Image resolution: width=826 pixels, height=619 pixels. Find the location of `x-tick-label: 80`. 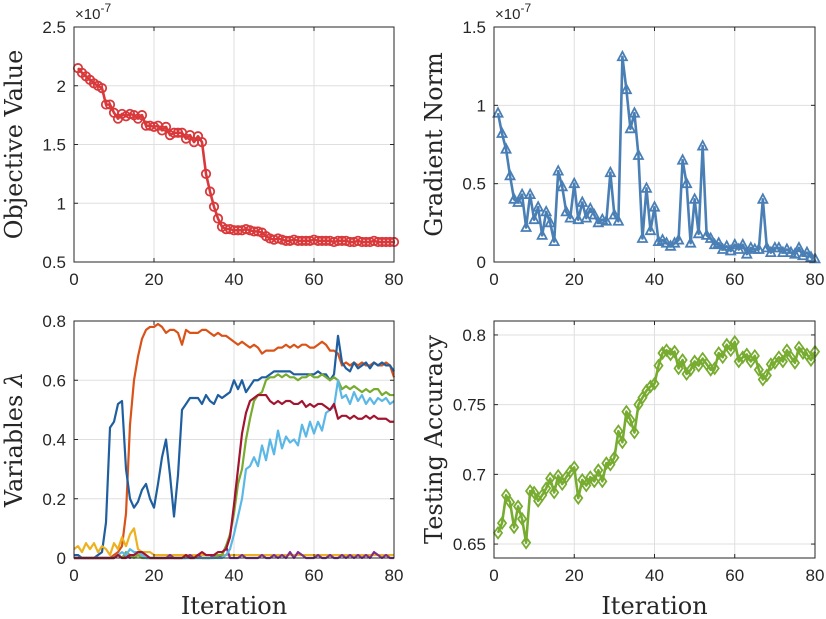

x-tick-label: 80 is located at coordinates (394, 575).